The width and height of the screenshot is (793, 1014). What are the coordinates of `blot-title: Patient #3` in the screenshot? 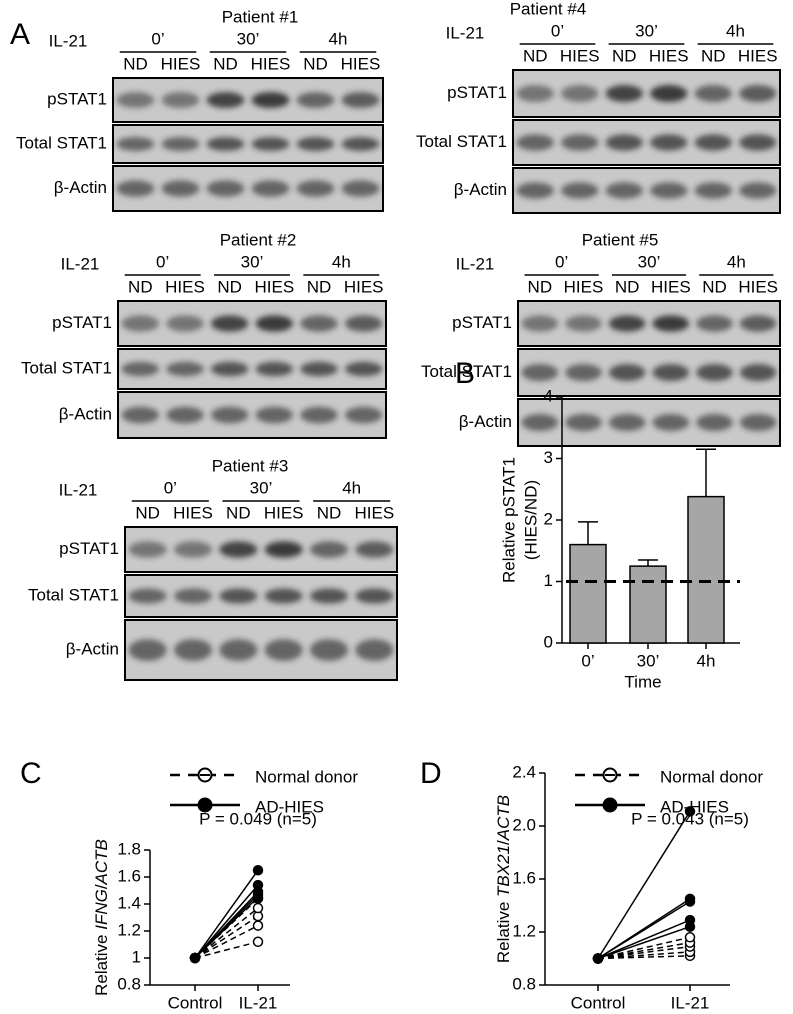 It's located at (250, 465).